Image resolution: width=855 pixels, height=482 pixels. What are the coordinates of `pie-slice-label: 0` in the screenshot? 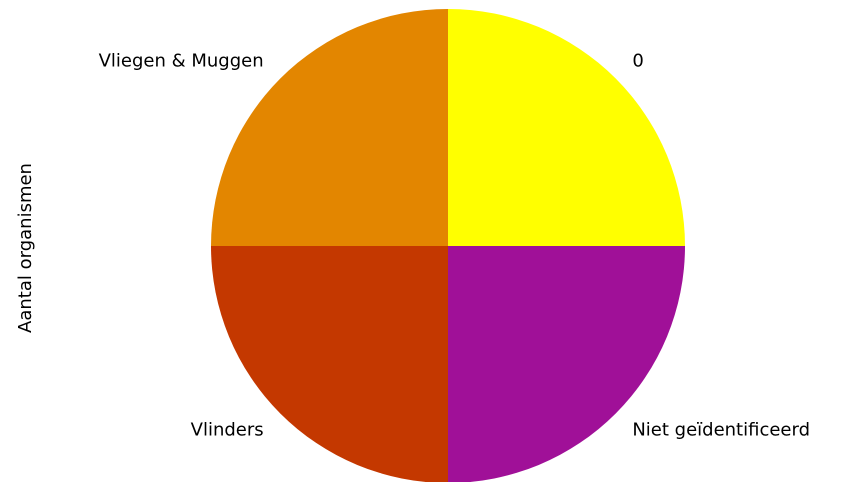 It's located at (637, 61).